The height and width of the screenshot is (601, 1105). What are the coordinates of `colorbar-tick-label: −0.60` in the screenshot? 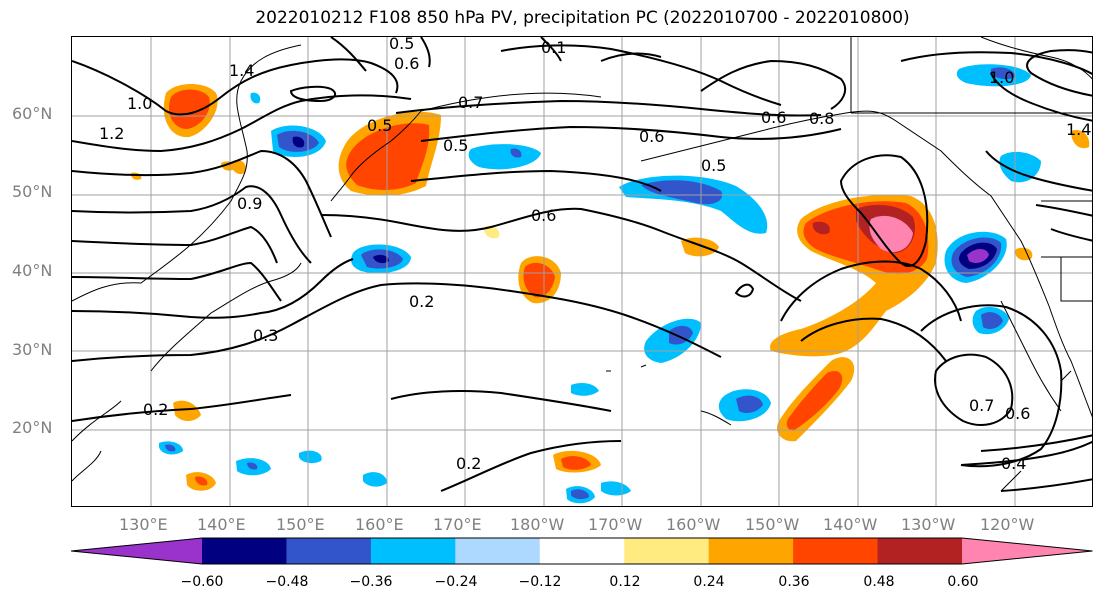 It's located at (202, 582).